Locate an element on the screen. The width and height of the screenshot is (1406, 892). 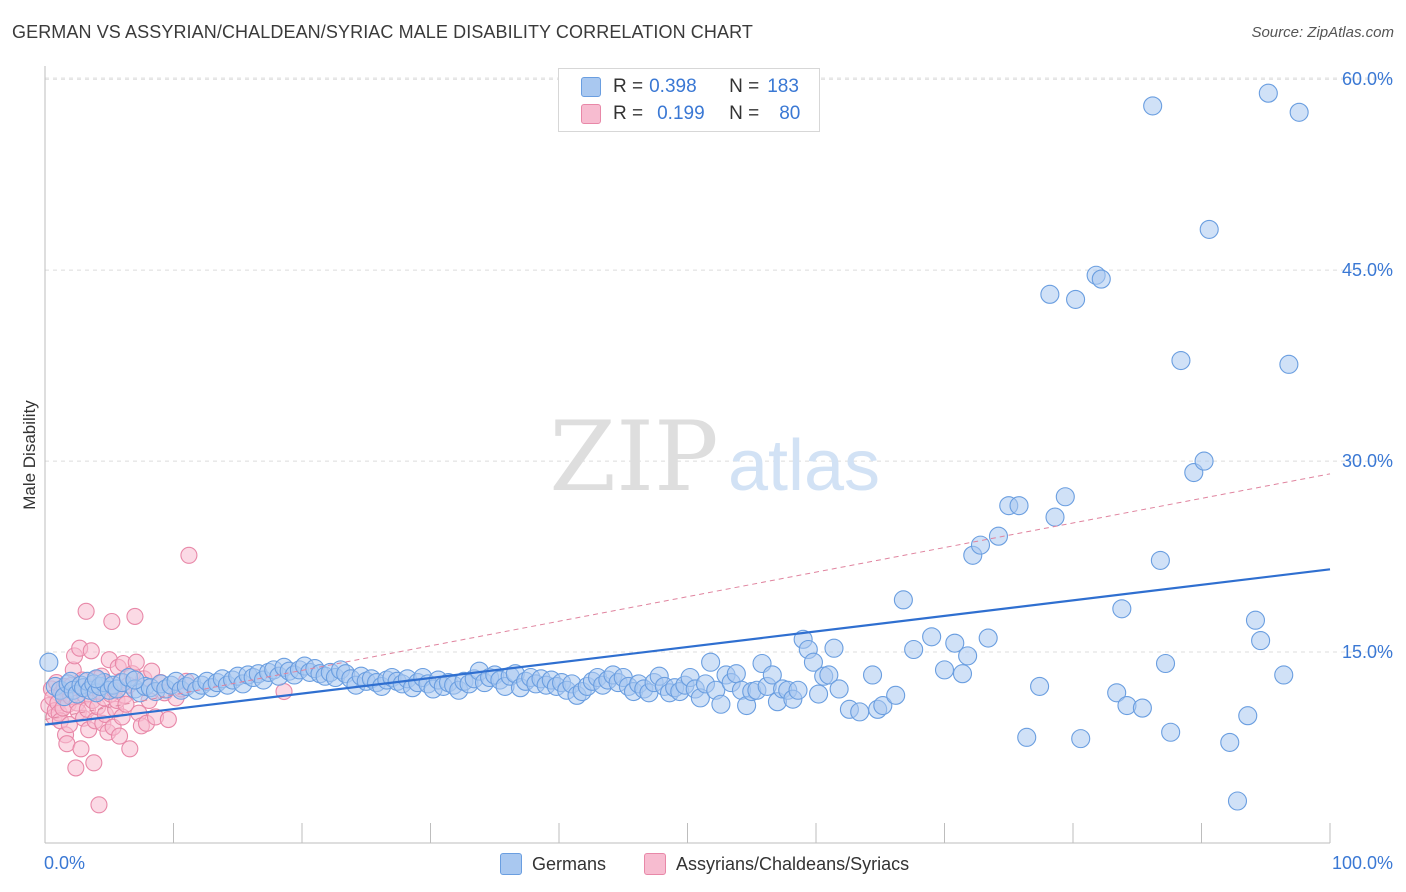
watermark: ZIP atlas is located at coordinates (714, 457).